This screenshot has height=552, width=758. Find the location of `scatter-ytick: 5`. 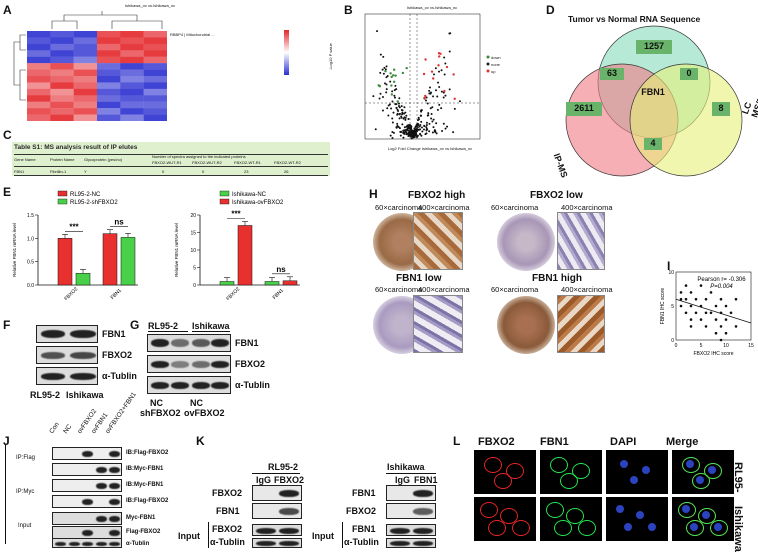

scatter-ytick: 5 is located at coordinates (672, 307).